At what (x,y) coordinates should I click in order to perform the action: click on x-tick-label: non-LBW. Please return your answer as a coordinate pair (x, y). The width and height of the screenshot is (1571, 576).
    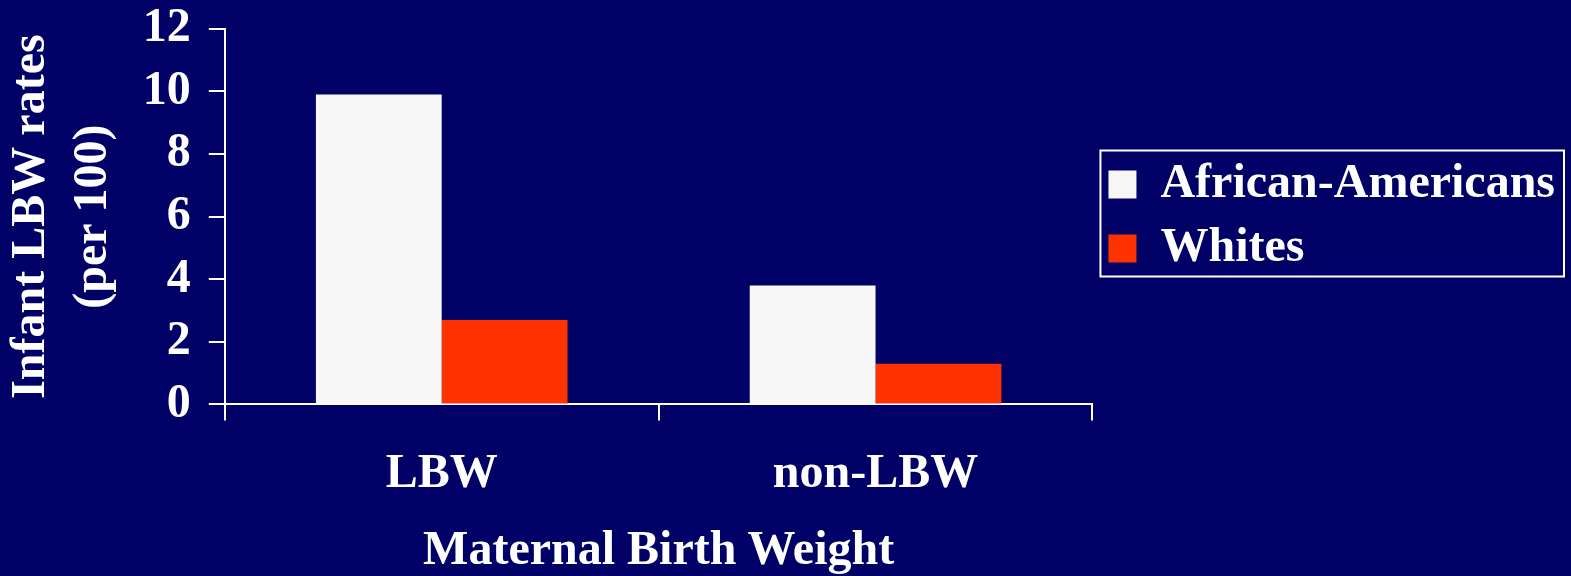
    Looking at the image, I should click on (875, 470).